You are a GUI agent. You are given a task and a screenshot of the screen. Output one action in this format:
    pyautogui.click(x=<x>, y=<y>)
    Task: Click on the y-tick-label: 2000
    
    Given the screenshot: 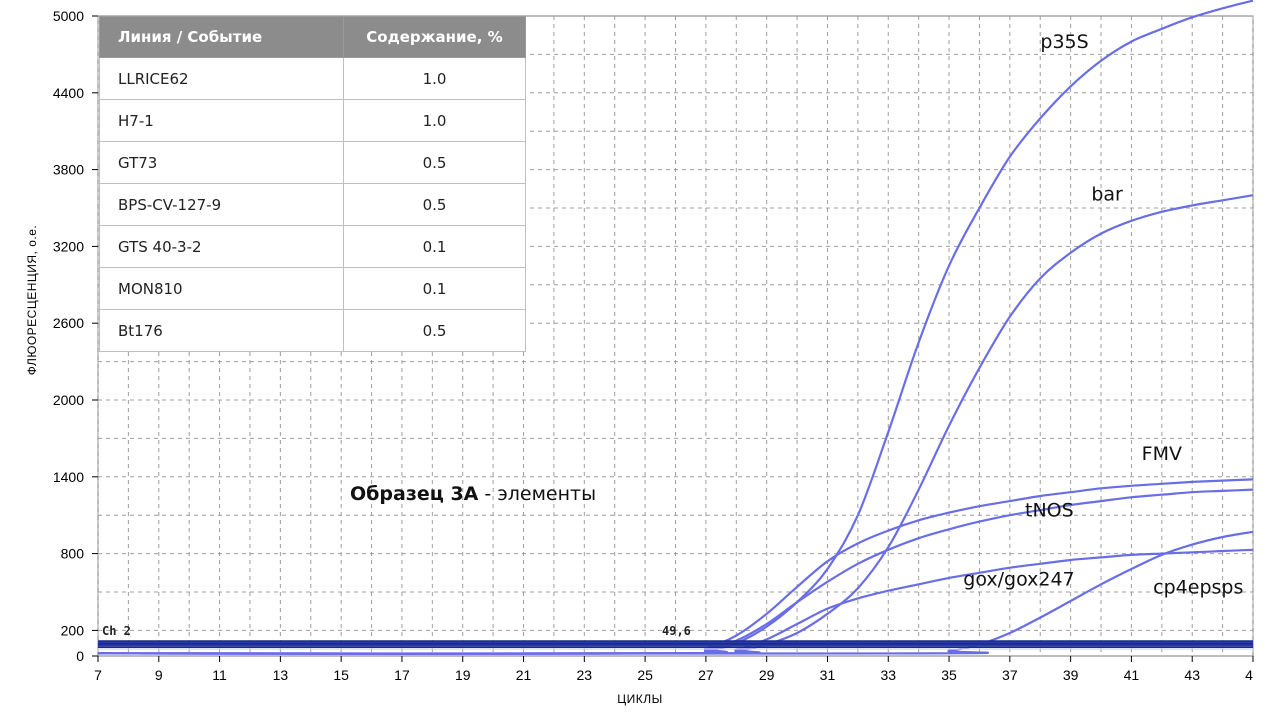 What is the action you would take?
    pyautogui.click(x=68, y=400)
    